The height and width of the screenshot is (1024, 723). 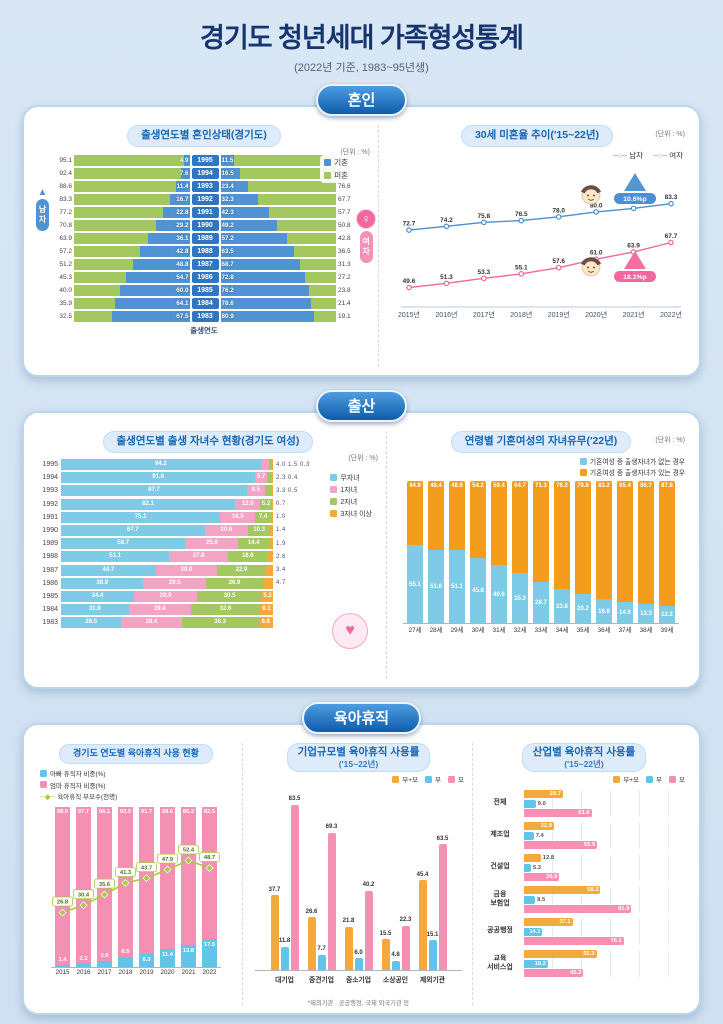 What do you see at coordinates (551, 877) in the screenshot?
I see `value-label: 26.9` at bounding box center [551, 877].